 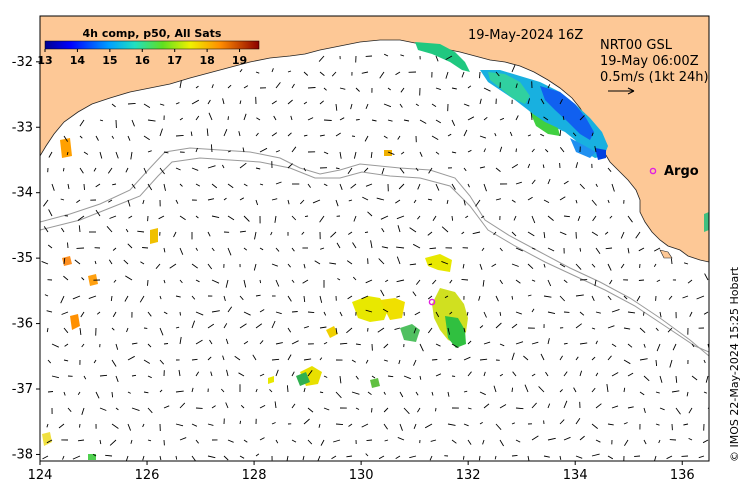 I want to click on argo-float-marker, so click(x=653, y=171).